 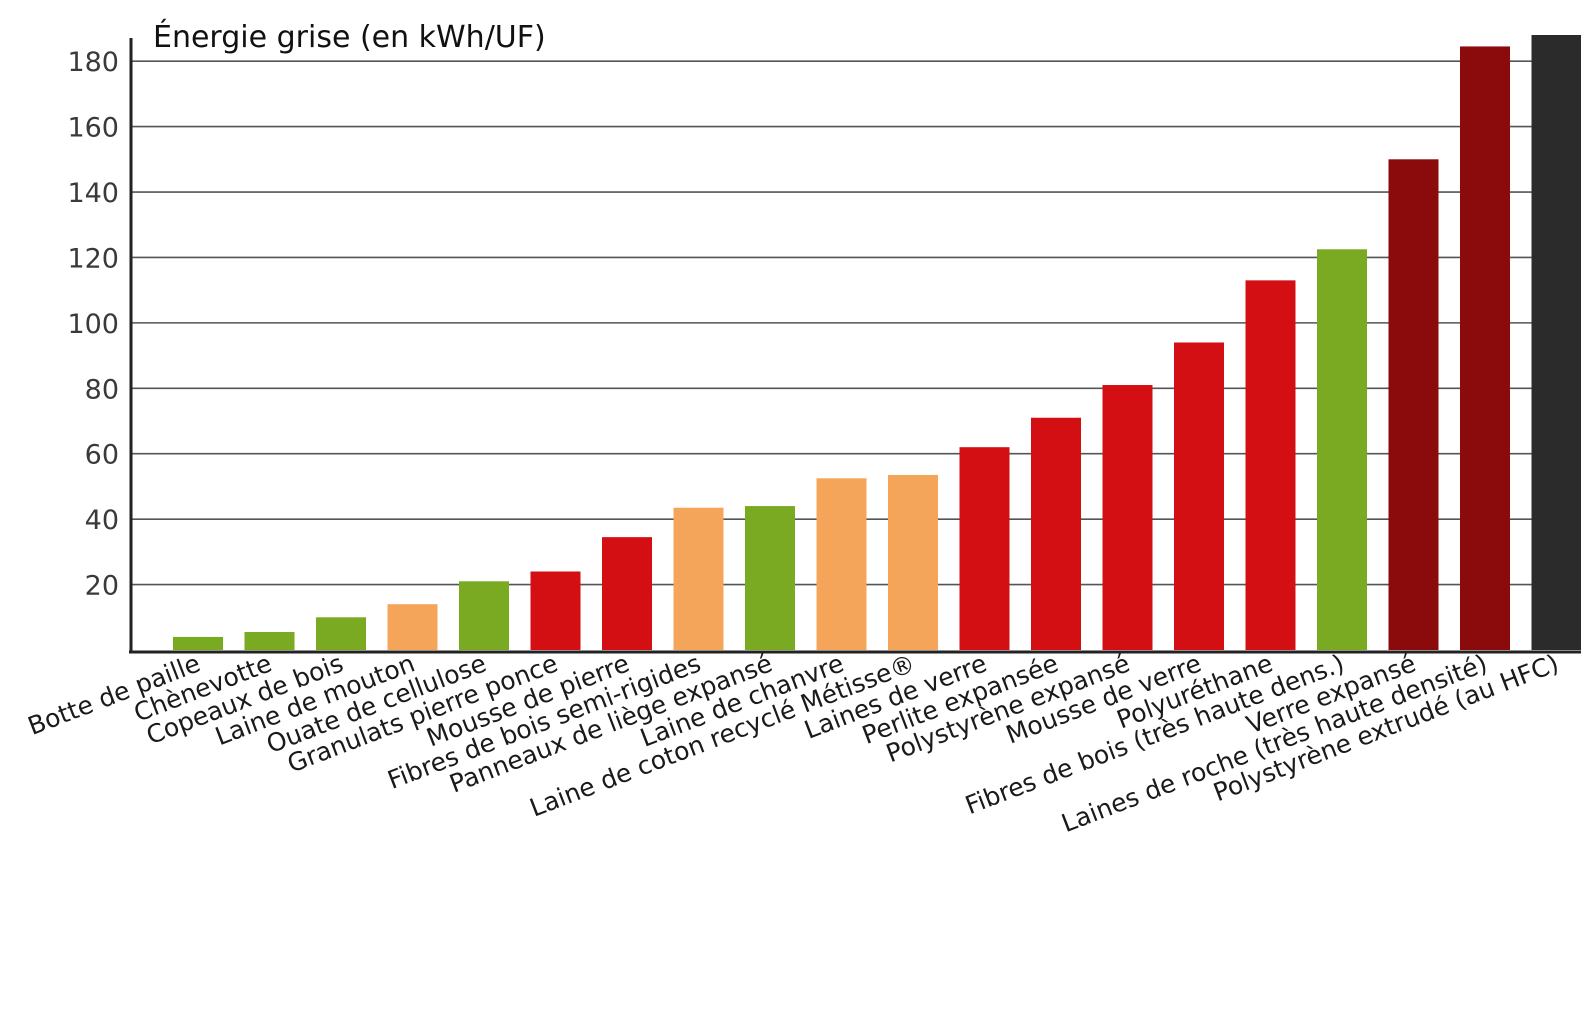 I want to click on y-tick-label: 180, so click(x=93, y=62).